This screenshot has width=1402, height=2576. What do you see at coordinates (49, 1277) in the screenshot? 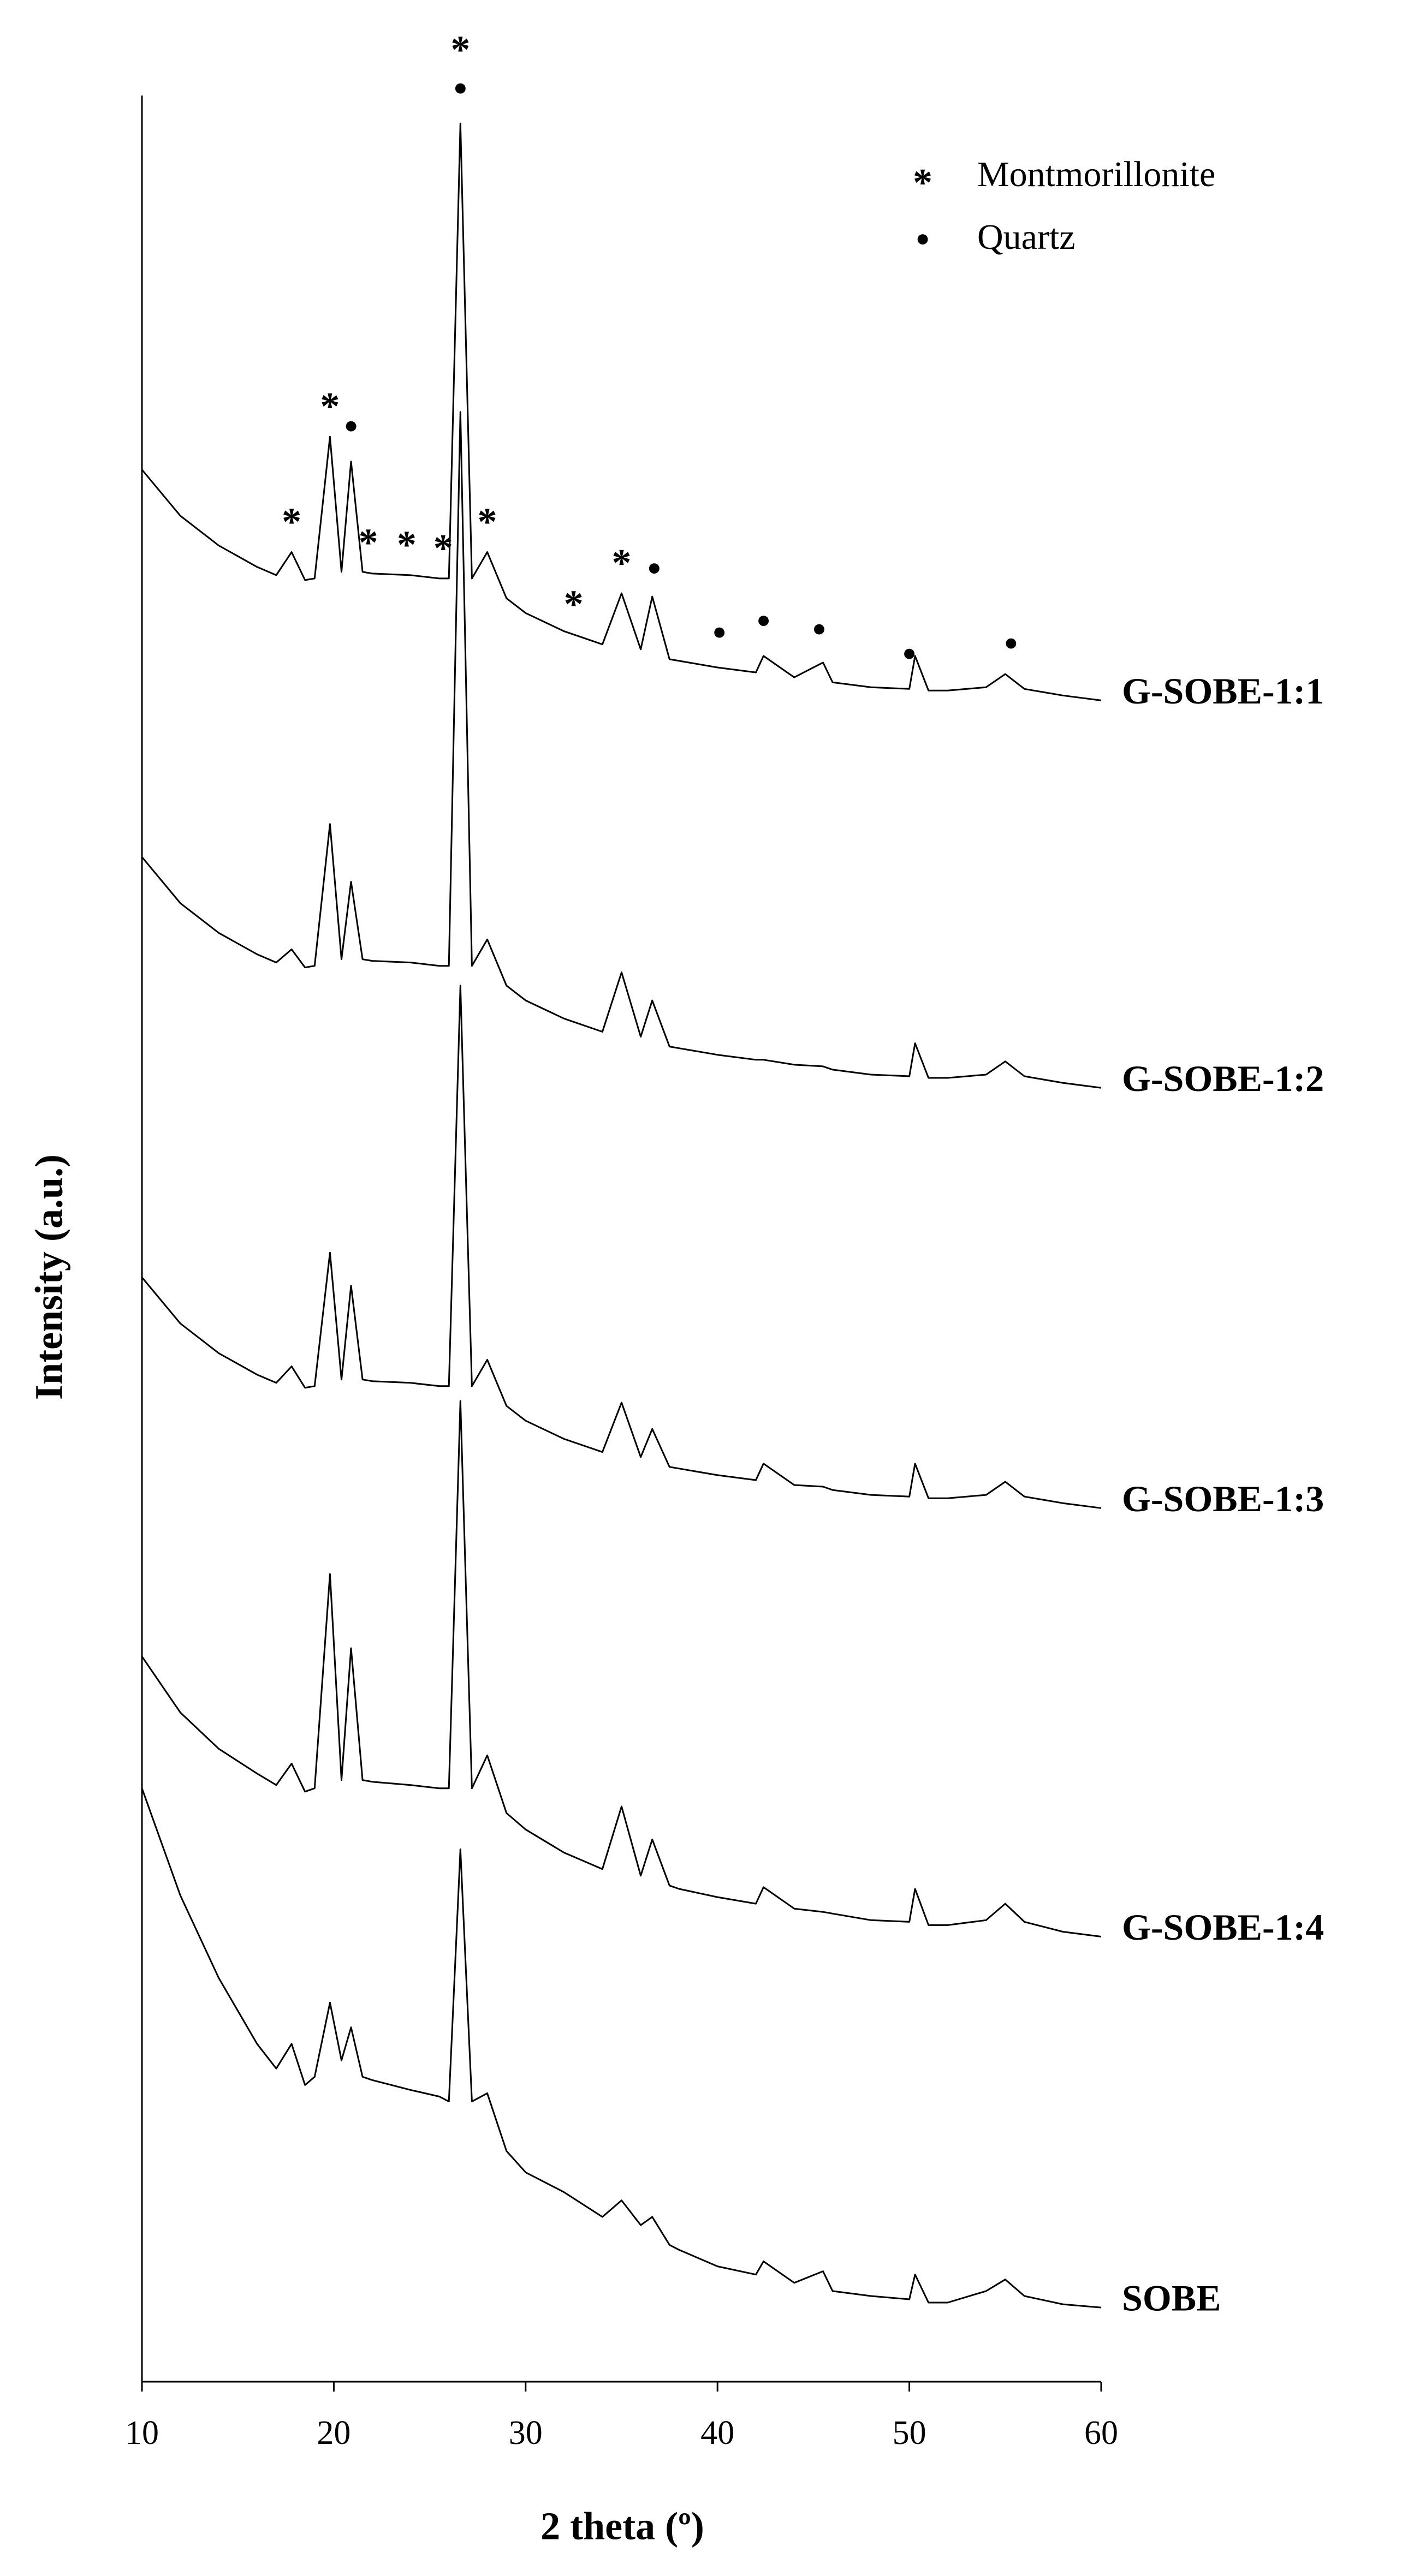
I see `y-axis-label: Intensity (a.u.)` at bounding box center [49, 1277].